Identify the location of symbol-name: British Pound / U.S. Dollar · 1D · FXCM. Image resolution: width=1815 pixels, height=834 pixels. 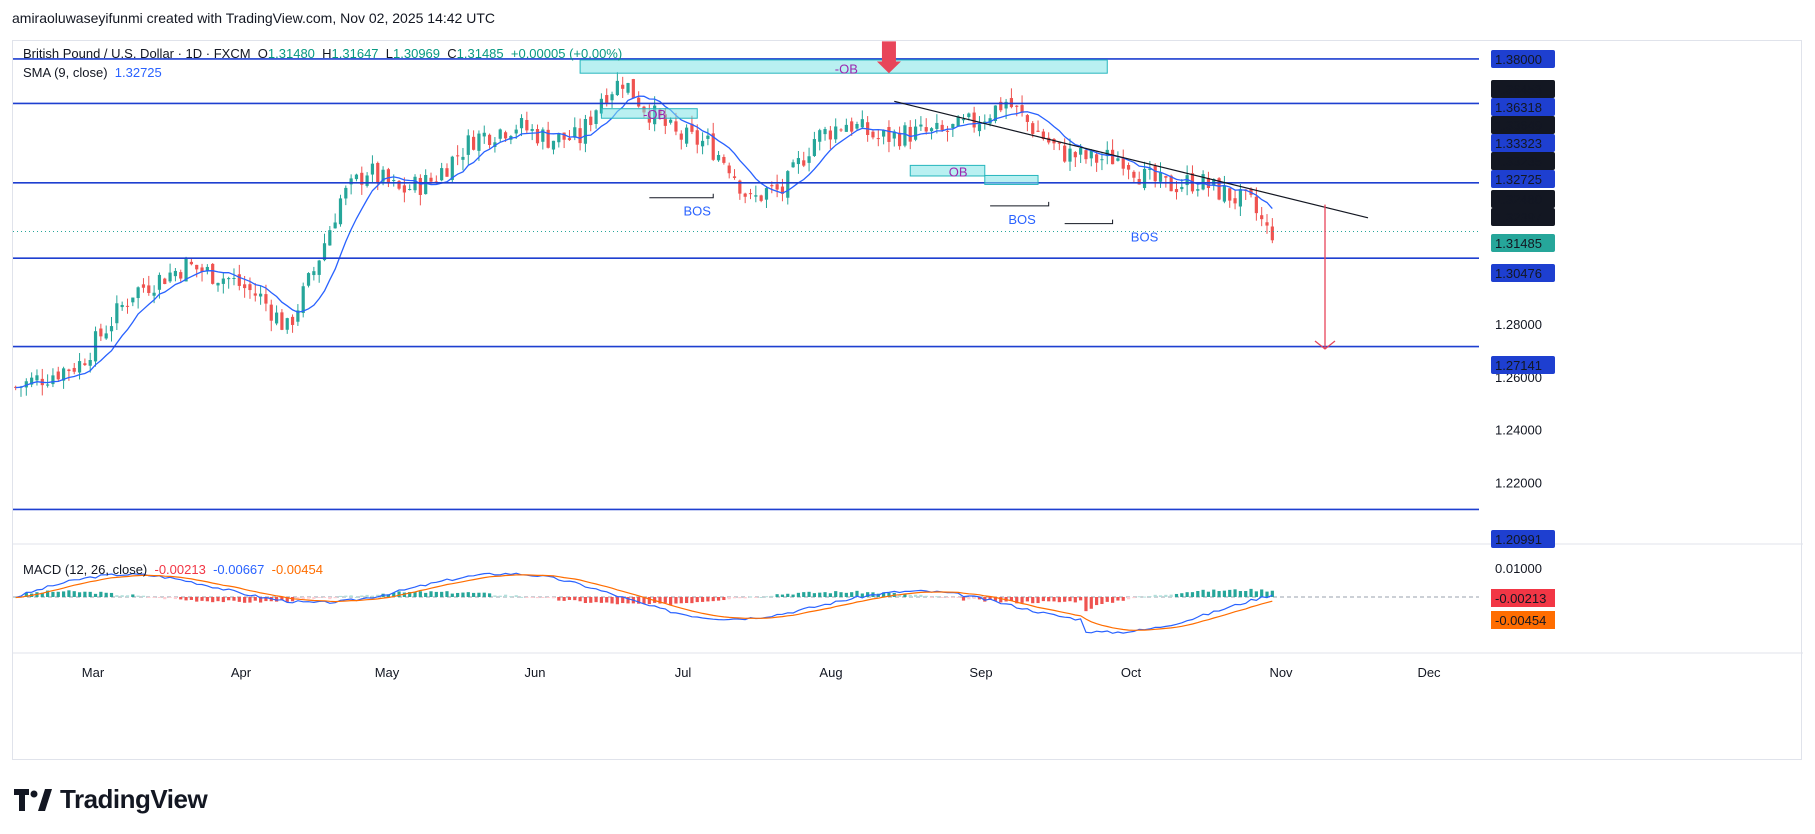
(137, 53).